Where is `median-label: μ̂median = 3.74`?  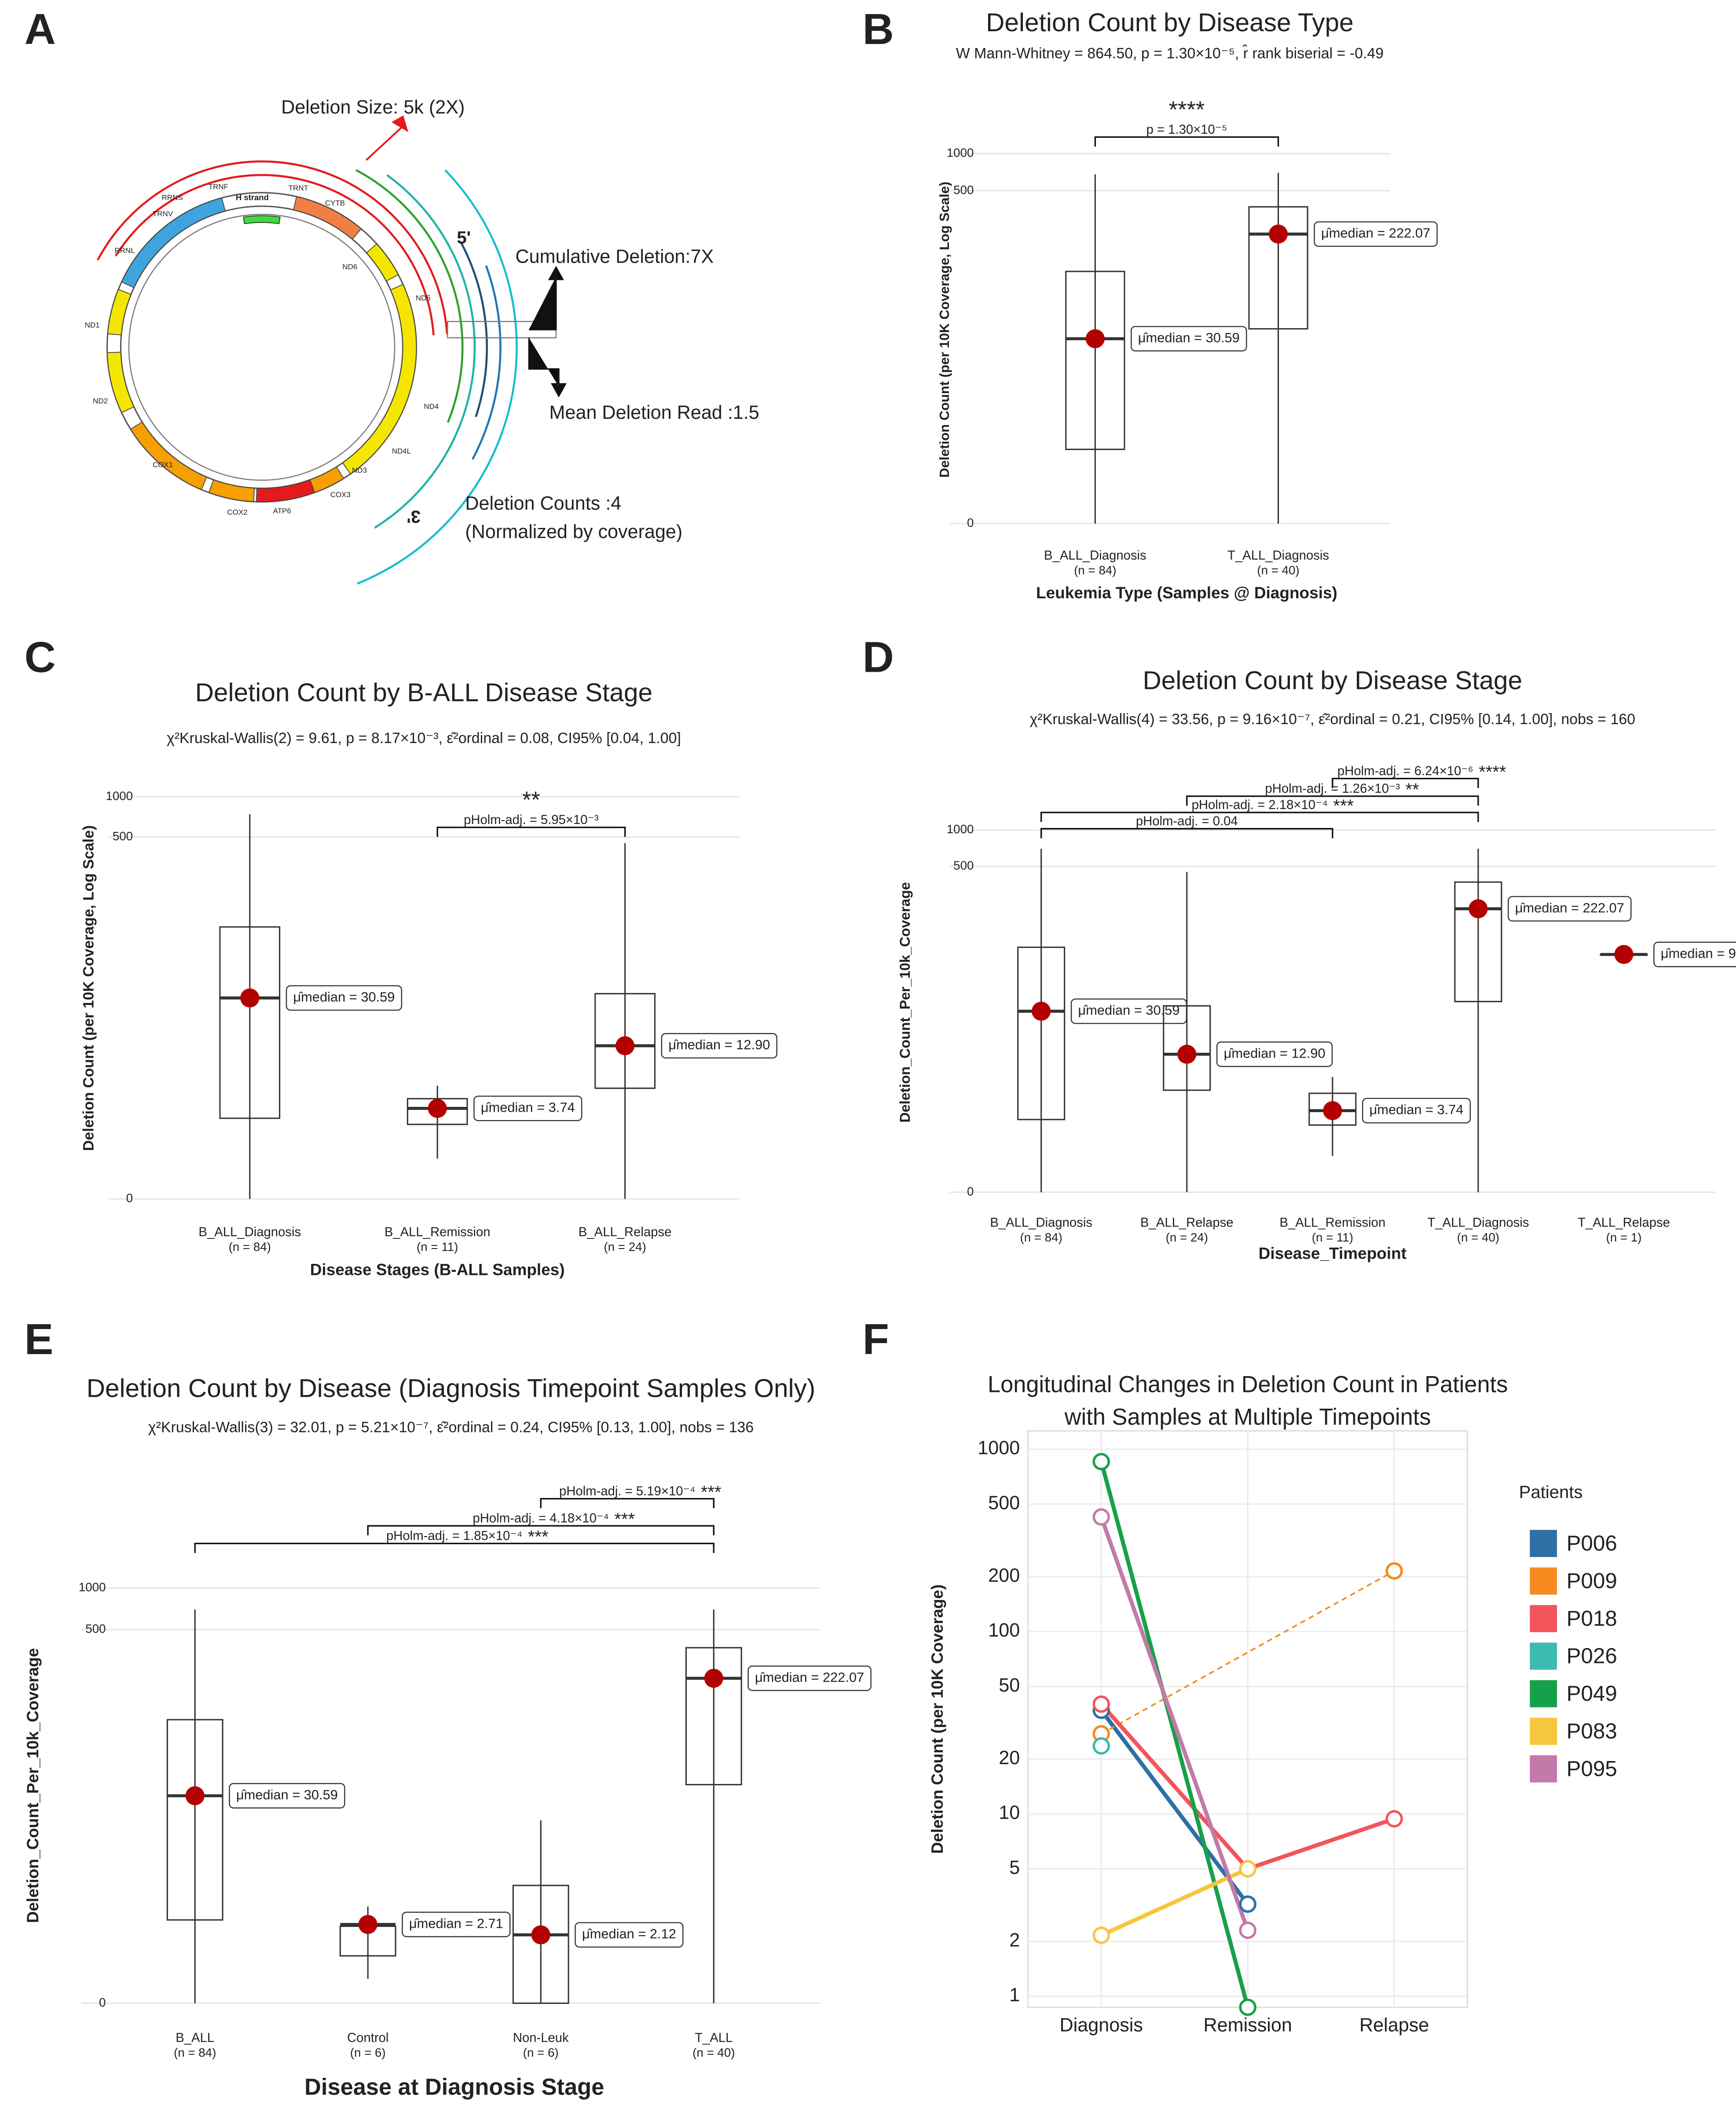
median-label: μ̂median = 3.74 is located at coordinates (1417, 1109).